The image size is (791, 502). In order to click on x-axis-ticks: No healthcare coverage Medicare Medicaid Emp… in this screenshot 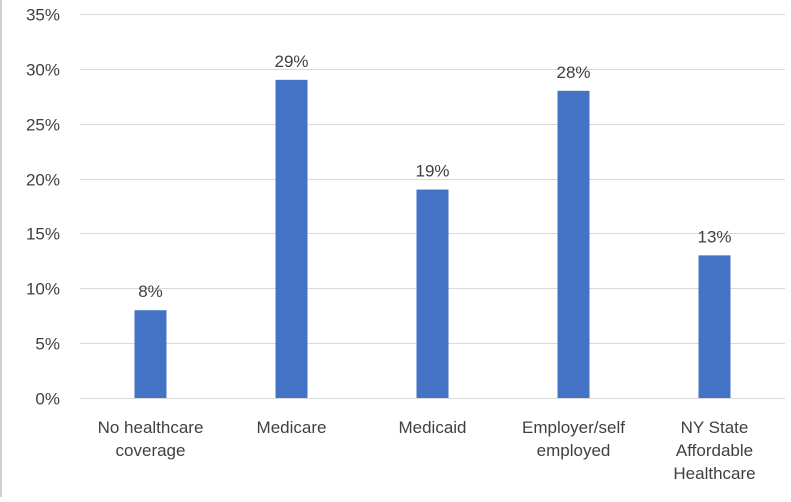, I will do `click(427, 450)`.